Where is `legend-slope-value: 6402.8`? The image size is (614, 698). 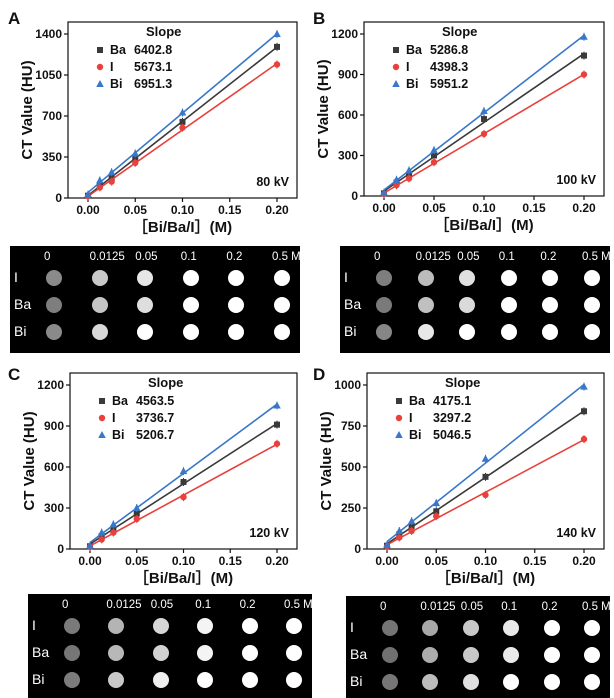
legend-slope-value: 6402.8 is located at coordinates (153, 50).